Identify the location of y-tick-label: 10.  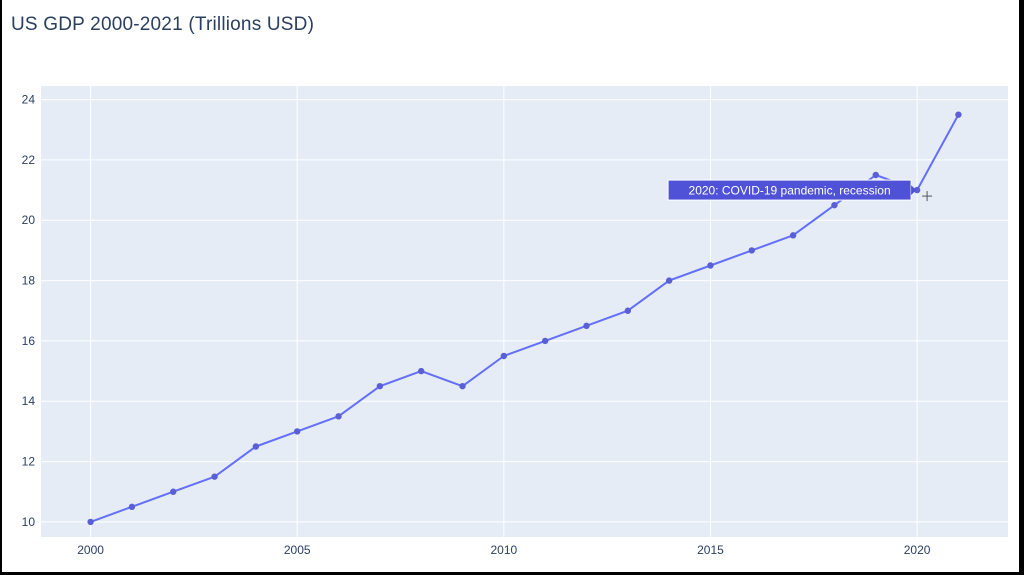
(29, 522).